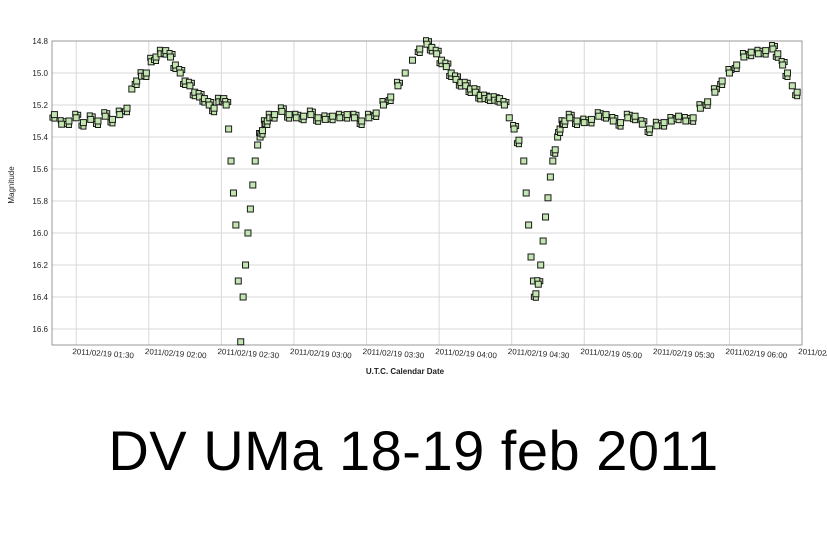  I want to click on caption-title: DV UMa 18-19 feb 2011, so click(413, 450).